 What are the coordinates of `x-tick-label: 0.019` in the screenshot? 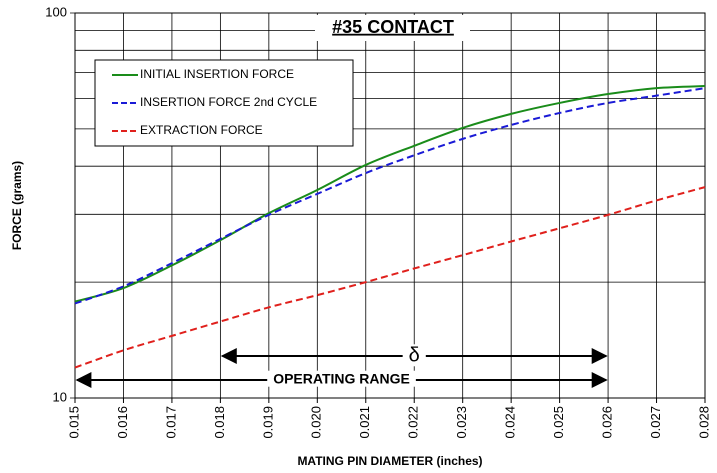 It's located at (267, 422).